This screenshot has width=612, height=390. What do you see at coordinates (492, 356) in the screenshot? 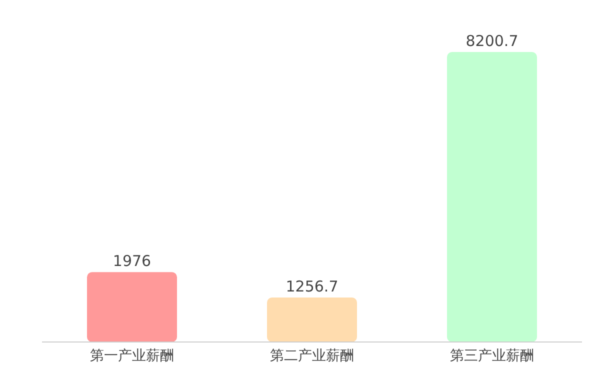
I see `x-tick-label: 第三产业薪酬` at bounding box center [492, 356].